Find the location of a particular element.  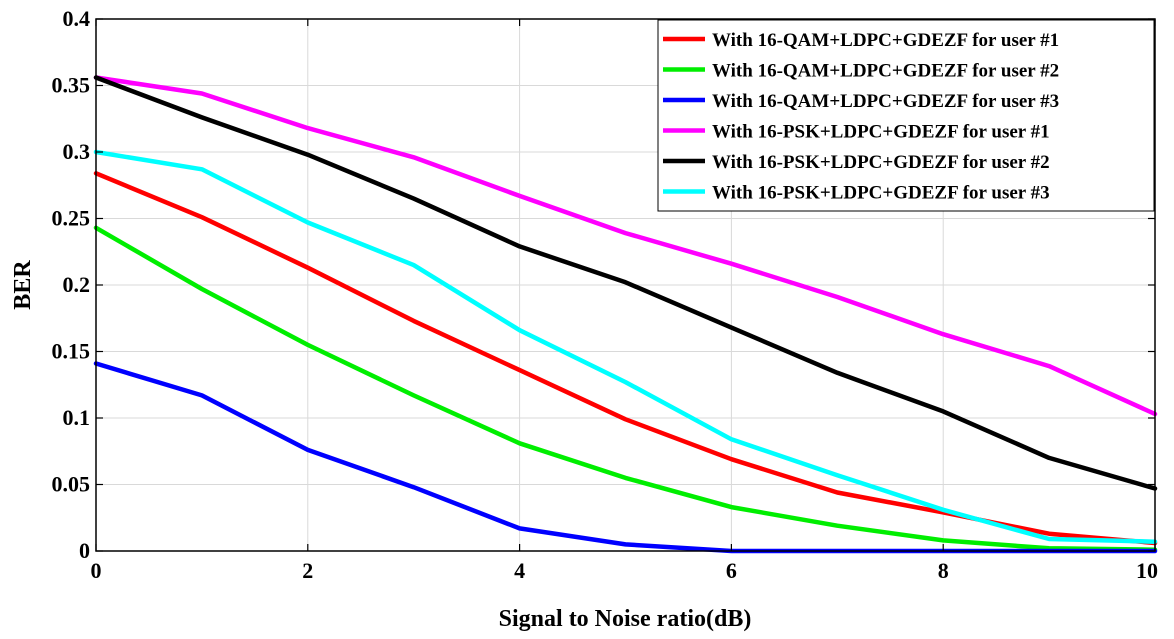

legend-label-3: With 16-QAM+LDPC+GDEZF for user #3 is located at coordinates (885, 101).